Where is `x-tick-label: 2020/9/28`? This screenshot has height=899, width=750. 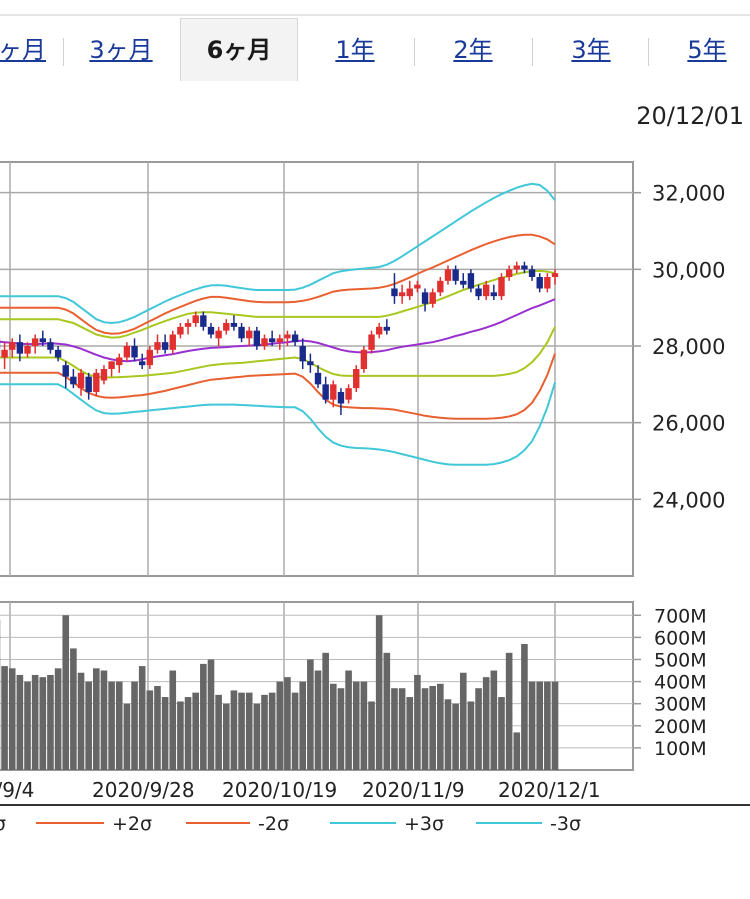 x-tick-label: 2020/9/28 is located at coordinates (143, 790).